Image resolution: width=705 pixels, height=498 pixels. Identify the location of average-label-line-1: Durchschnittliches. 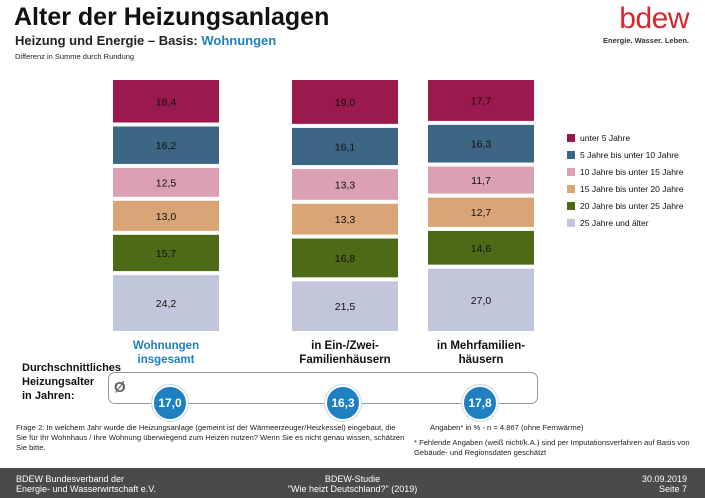
(72, 368).